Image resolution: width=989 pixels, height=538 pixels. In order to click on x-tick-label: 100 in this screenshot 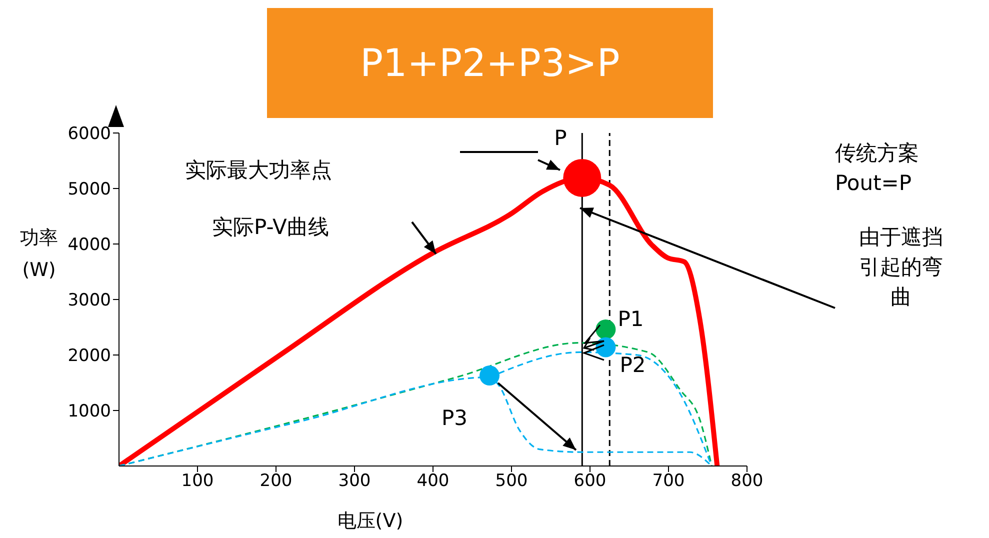, I will do `click(197, 481)`.